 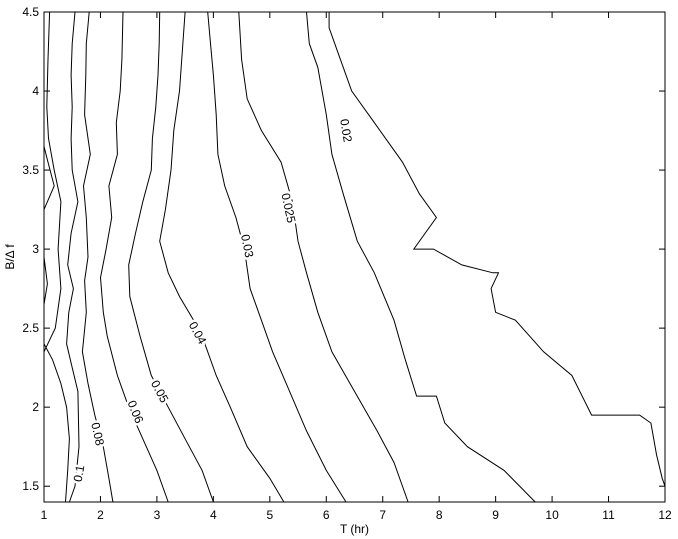 What do you see at coordinates (439, 515) in the screenshot?
I see `x-tick-label: 8` at bounding box center [439, 515].